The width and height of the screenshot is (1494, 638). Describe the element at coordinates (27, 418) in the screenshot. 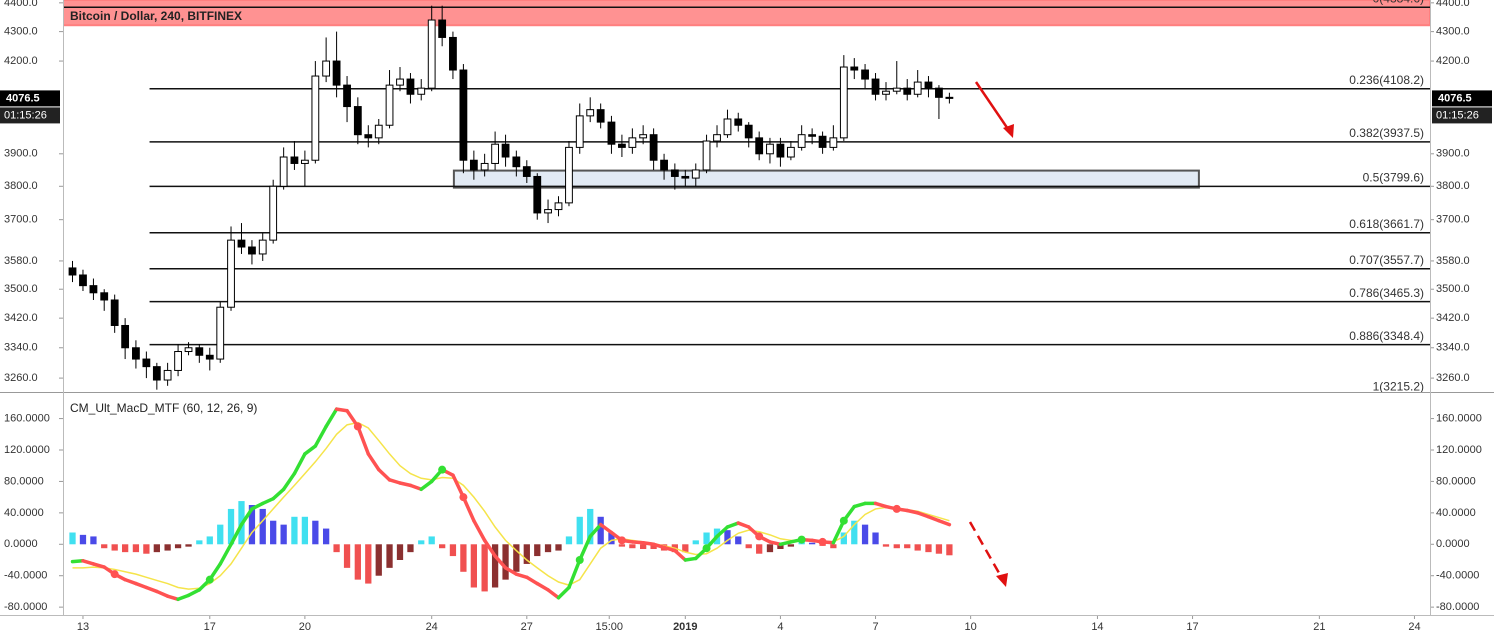

I see `y-tick-label: 160.0000` at that location.